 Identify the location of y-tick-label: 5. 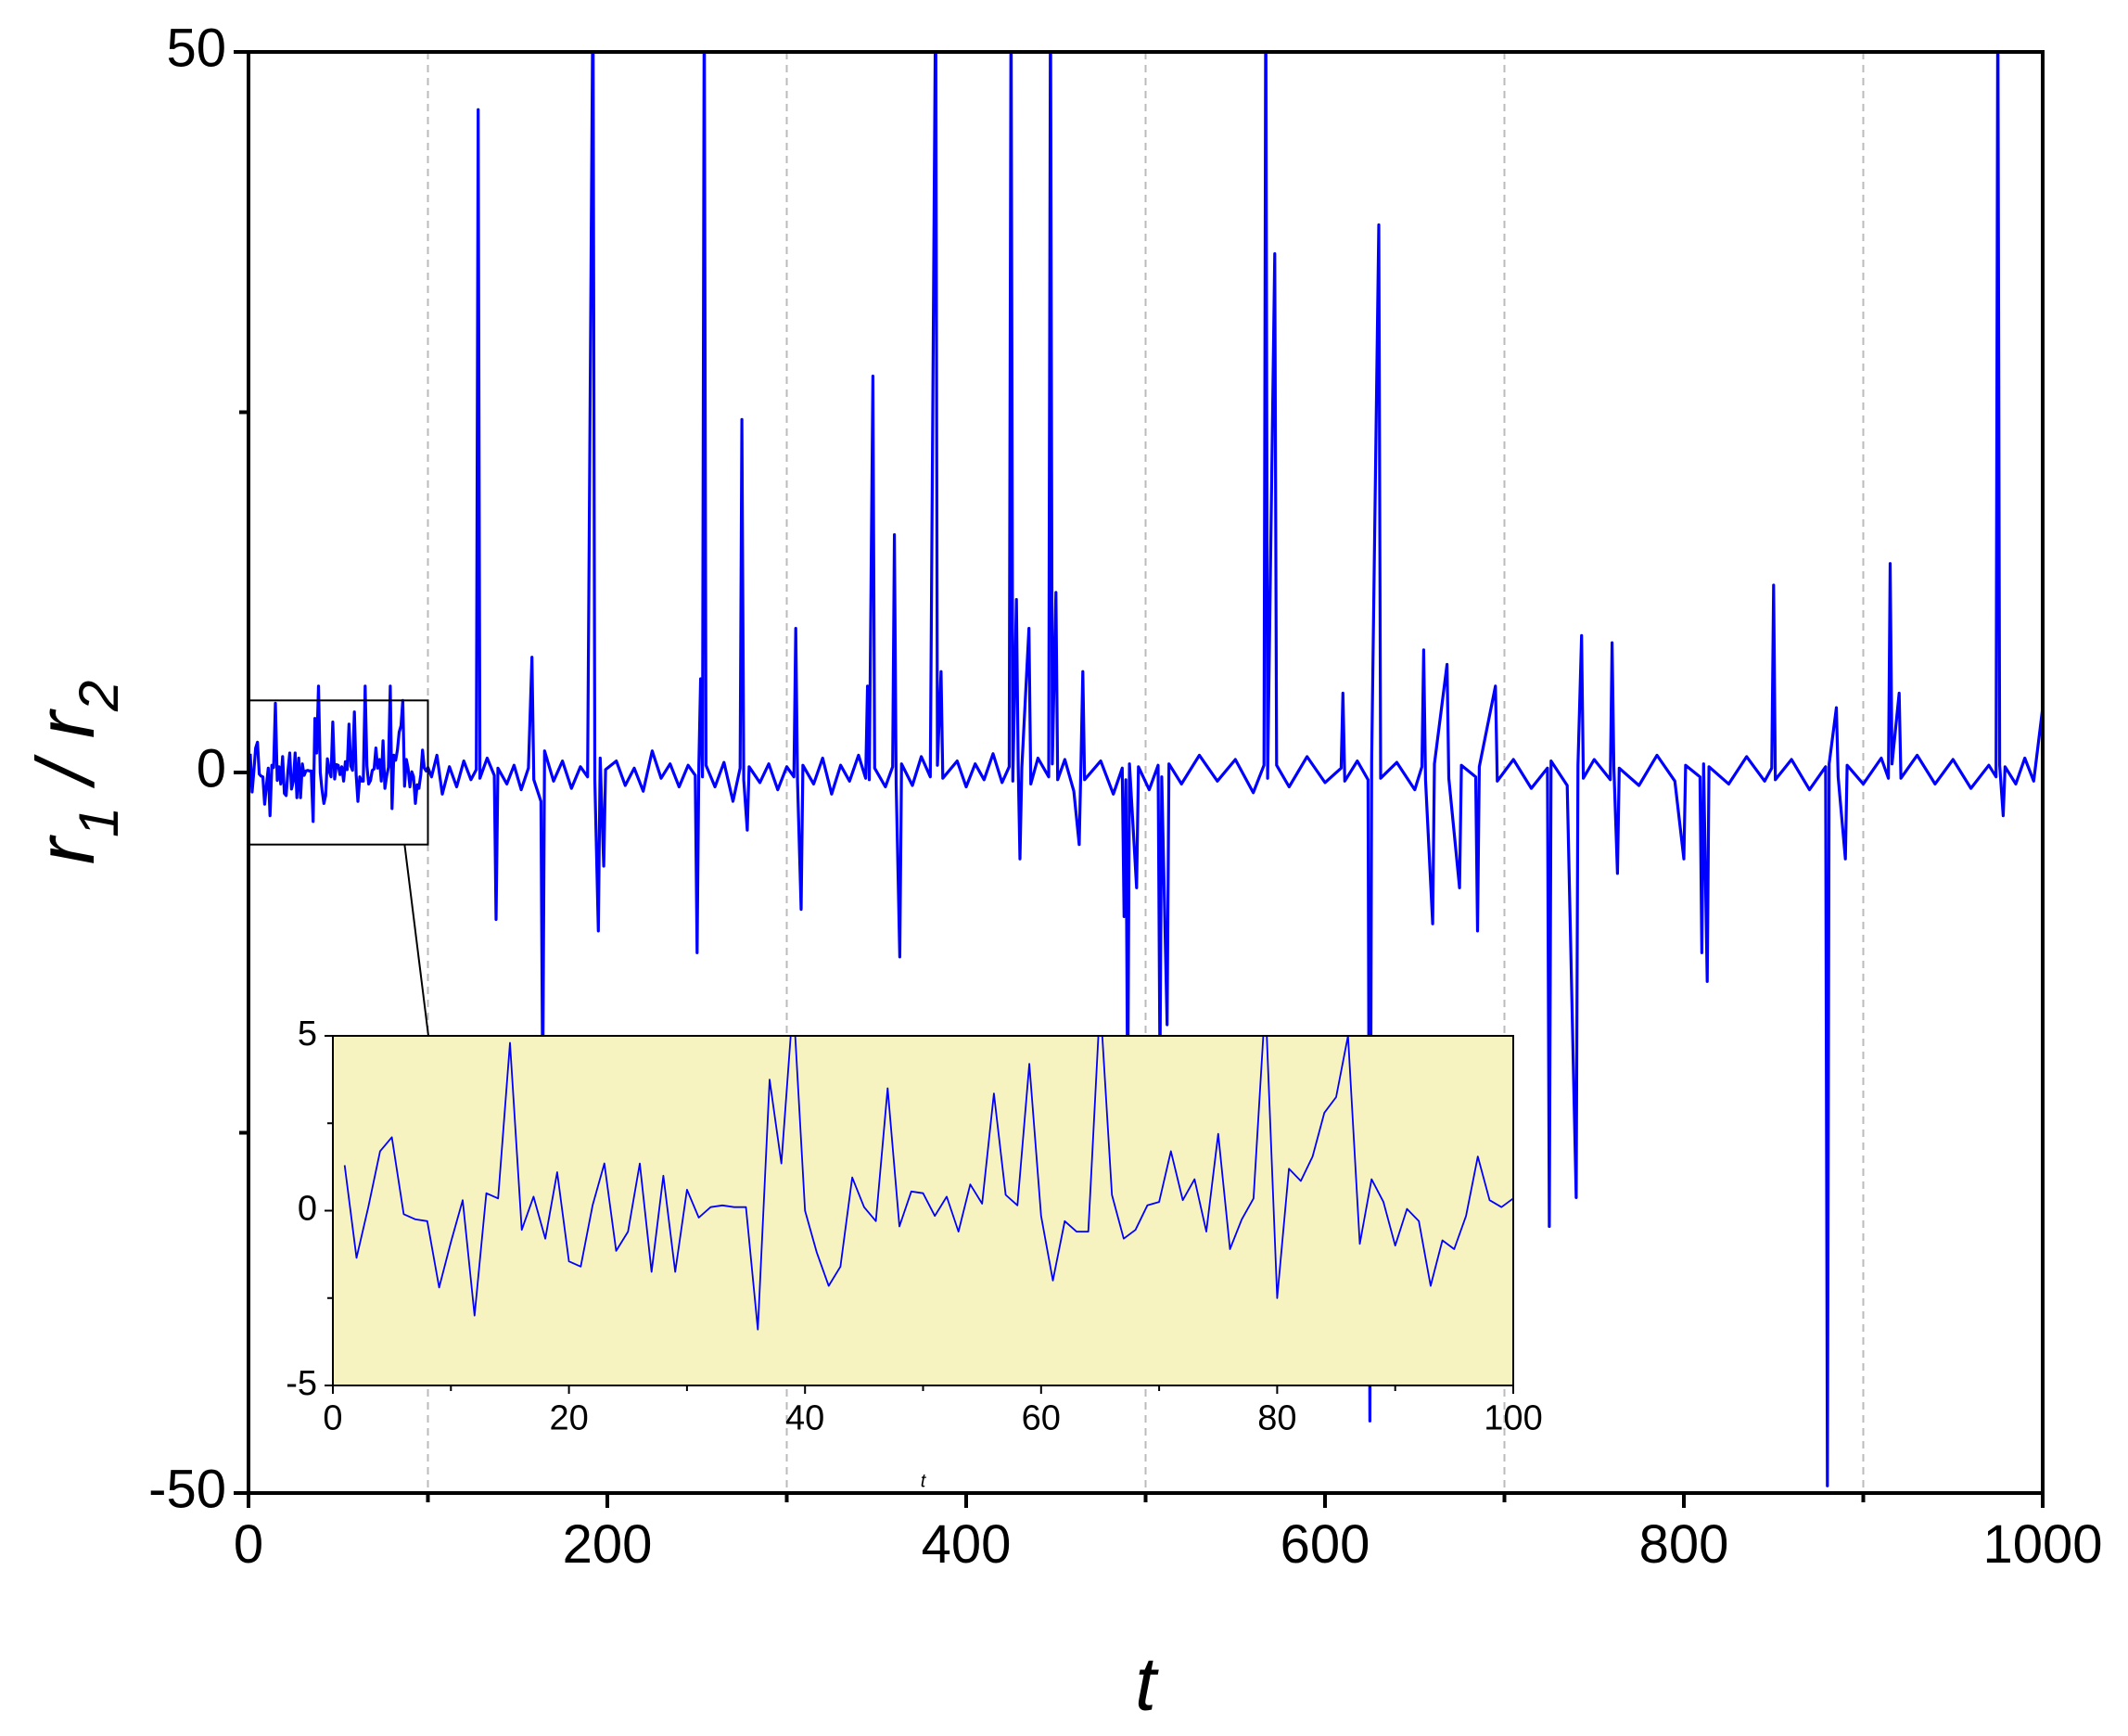
(307, 1034).